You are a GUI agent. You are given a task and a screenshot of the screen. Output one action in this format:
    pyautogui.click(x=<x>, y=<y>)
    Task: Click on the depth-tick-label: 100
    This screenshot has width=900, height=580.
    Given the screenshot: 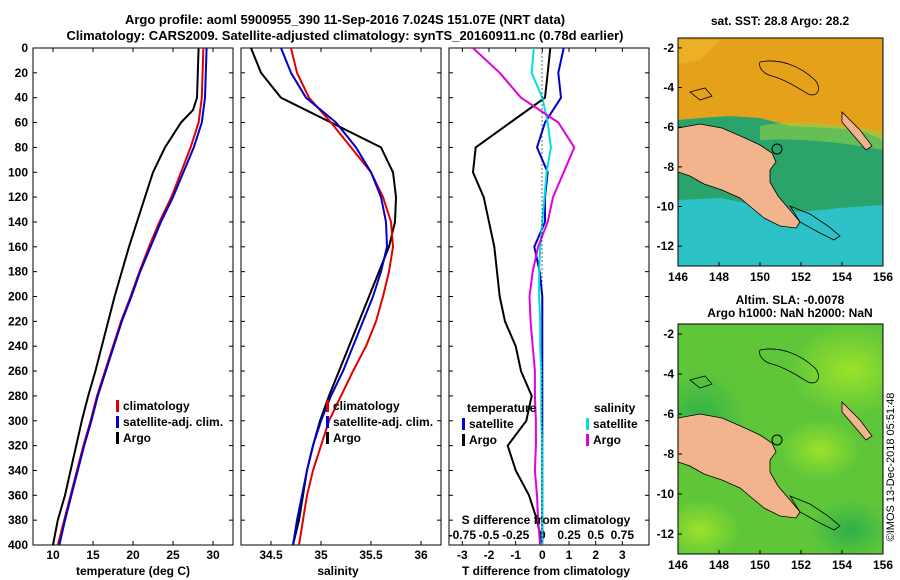 What is the action you would take?
    pyautogui.click(x=18, y=172)
    